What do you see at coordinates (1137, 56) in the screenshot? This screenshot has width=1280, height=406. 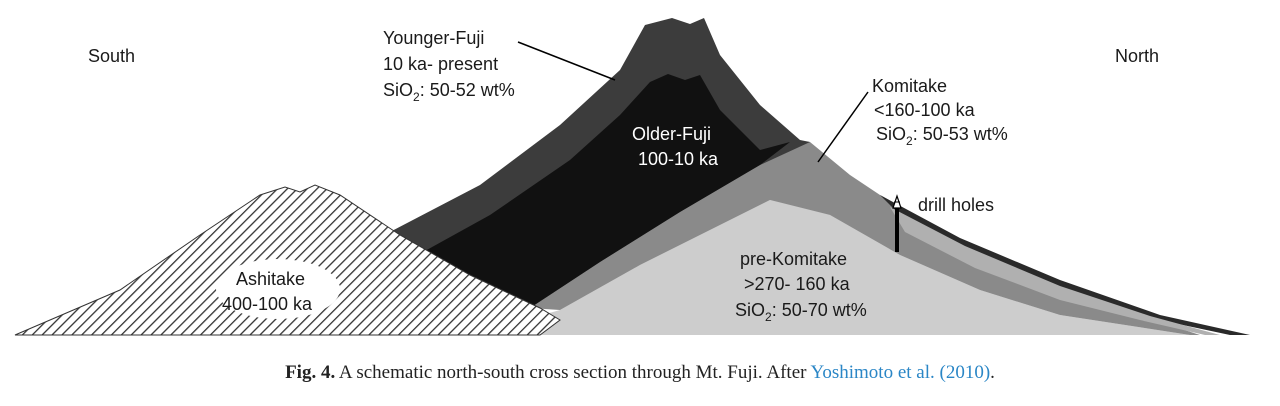 I see `direction-north: North` at bounding box center [1137, 56].